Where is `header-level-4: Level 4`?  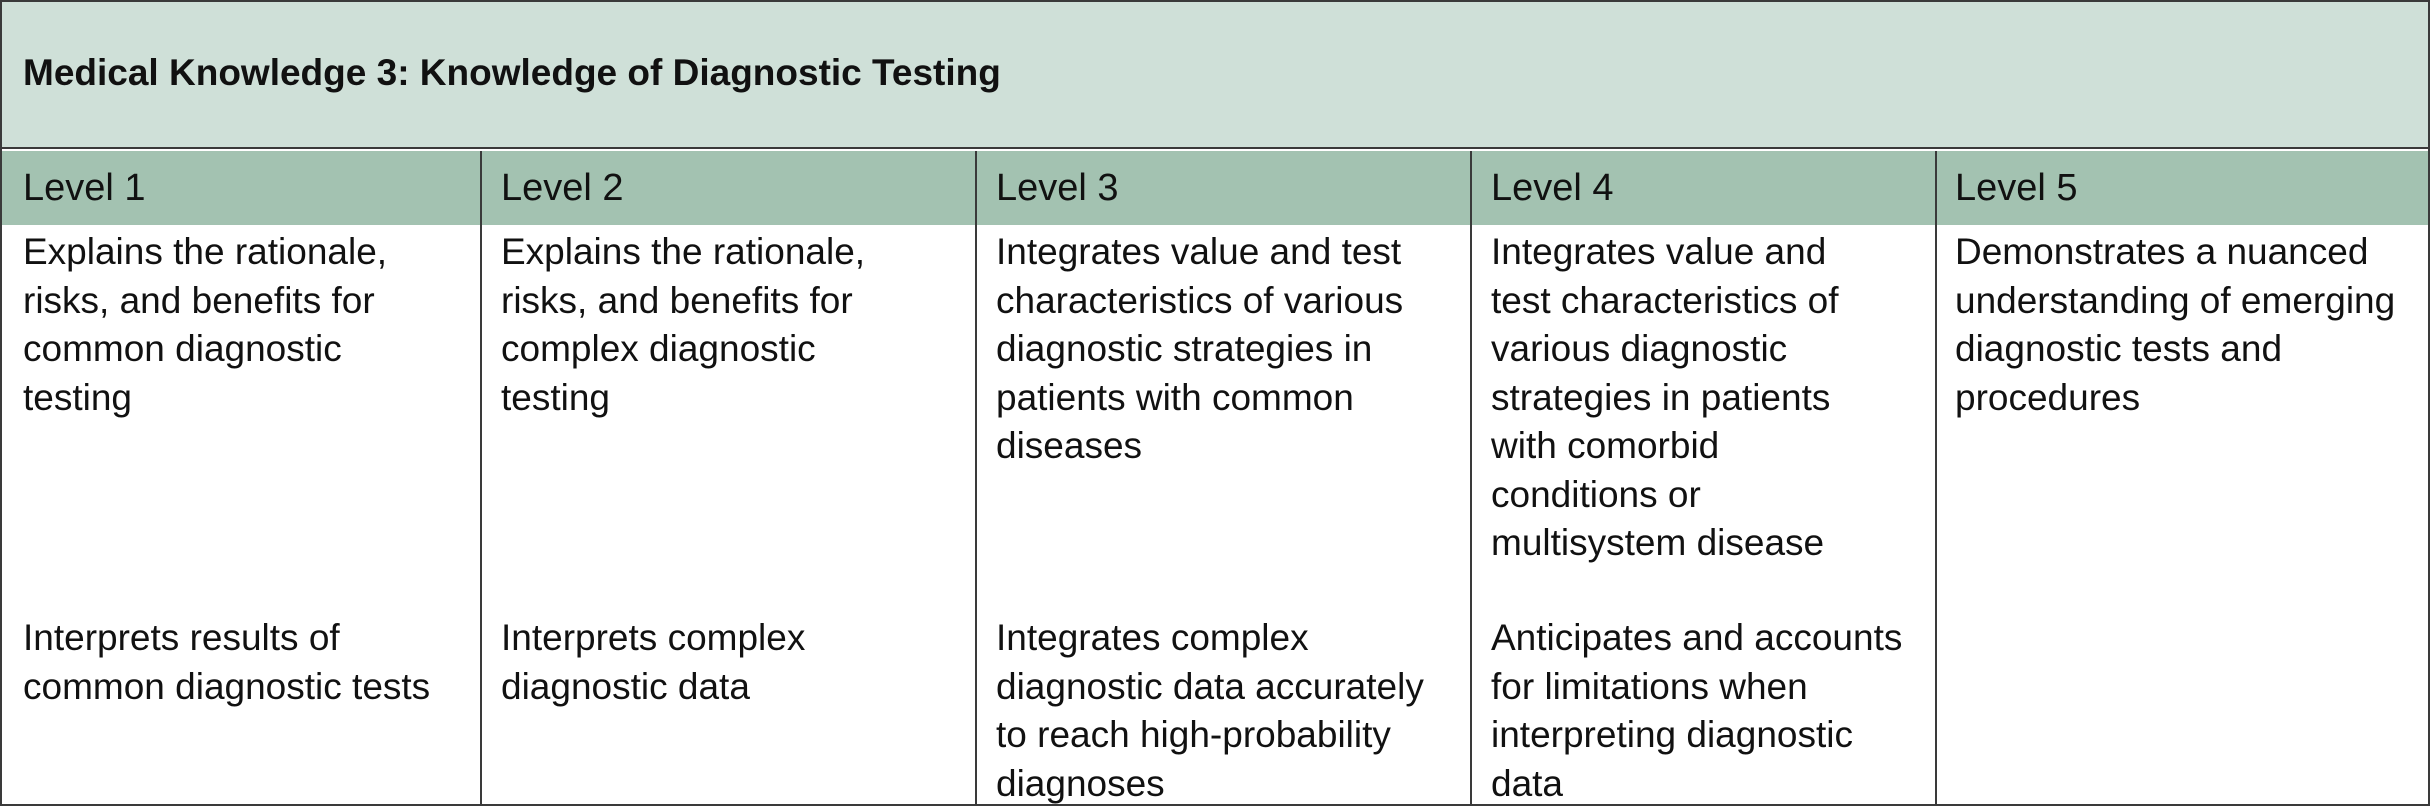 header-level-4: Level 4 is located at coordinates (1552, 188).